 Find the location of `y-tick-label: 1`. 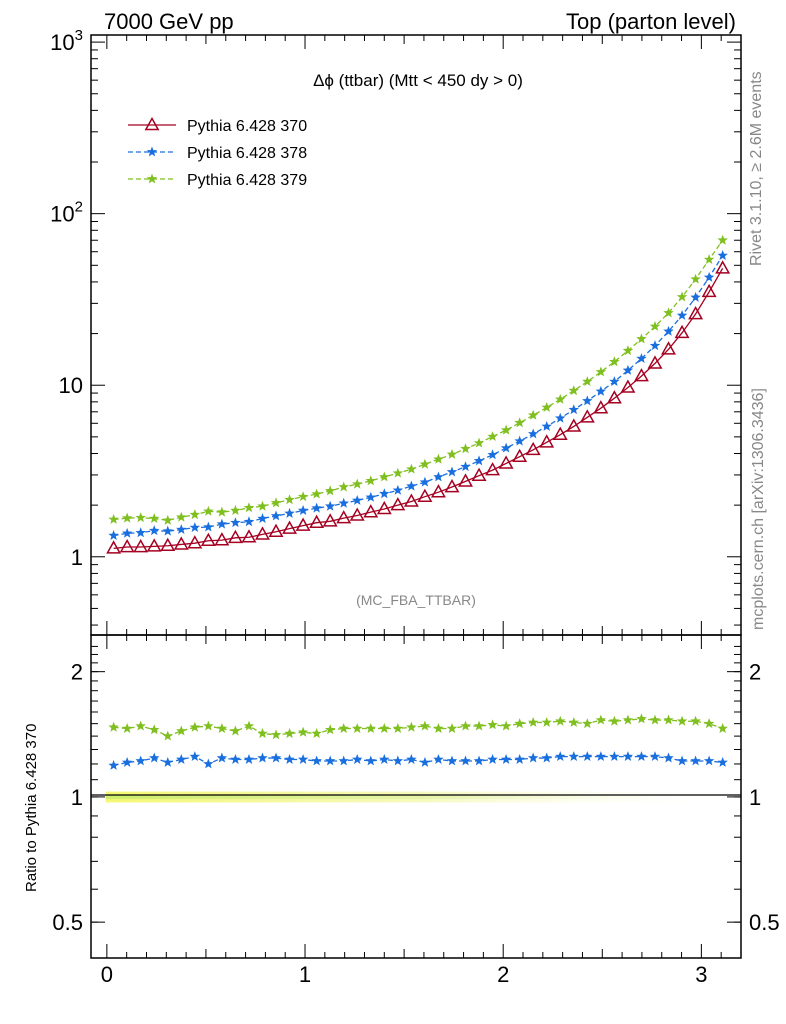

y-tick-label: 1 is located at coordinates (77, 797).